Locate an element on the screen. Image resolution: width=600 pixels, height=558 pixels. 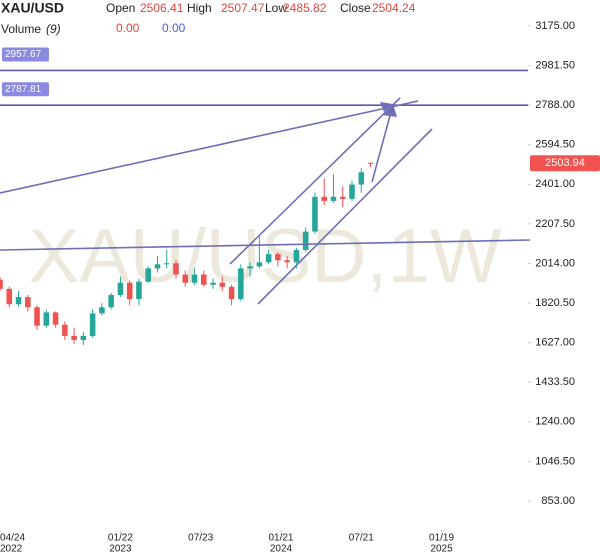
y-tick-label: 1820.50 is located at coordinates (555, 303).